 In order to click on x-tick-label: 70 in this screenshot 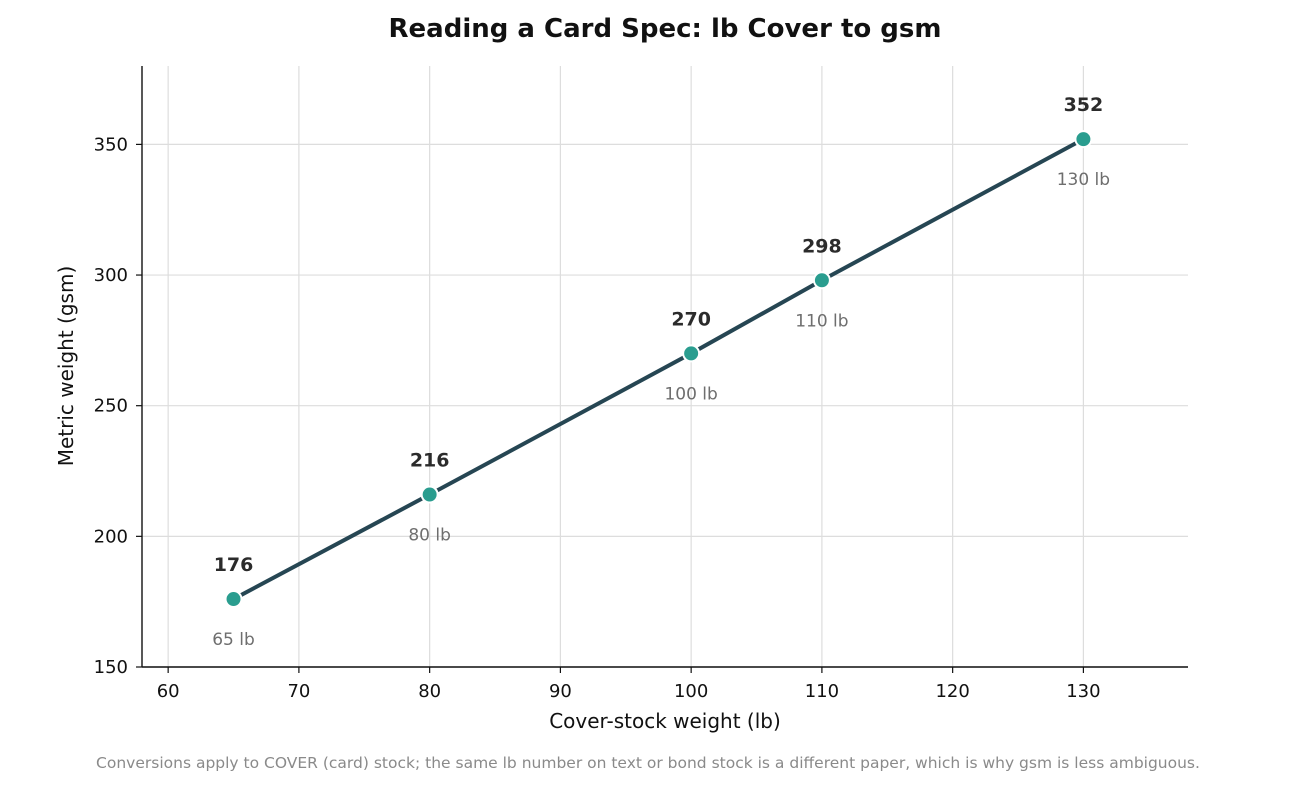, I will do `click(298, 691)`.